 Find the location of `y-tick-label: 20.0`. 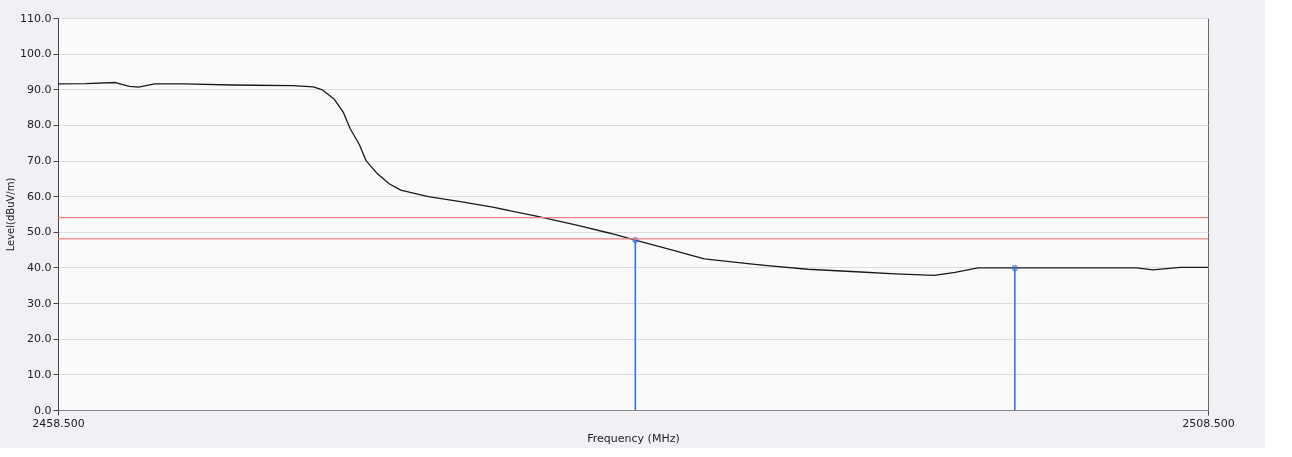

y-tick-label: 20.0 is located at coordinates (39, 339).